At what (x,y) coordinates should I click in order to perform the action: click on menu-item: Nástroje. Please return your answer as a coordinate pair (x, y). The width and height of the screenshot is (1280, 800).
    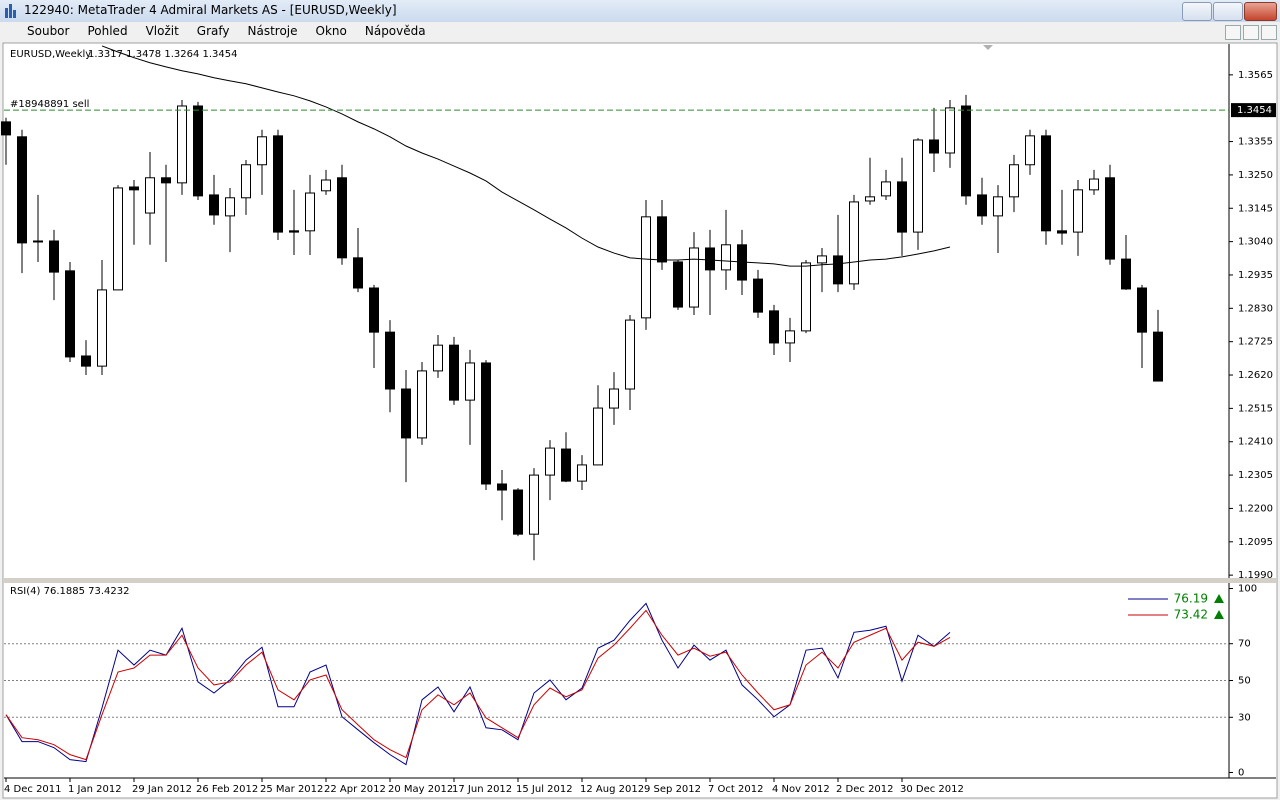
    Looking at the image, I should click on (272, 31).